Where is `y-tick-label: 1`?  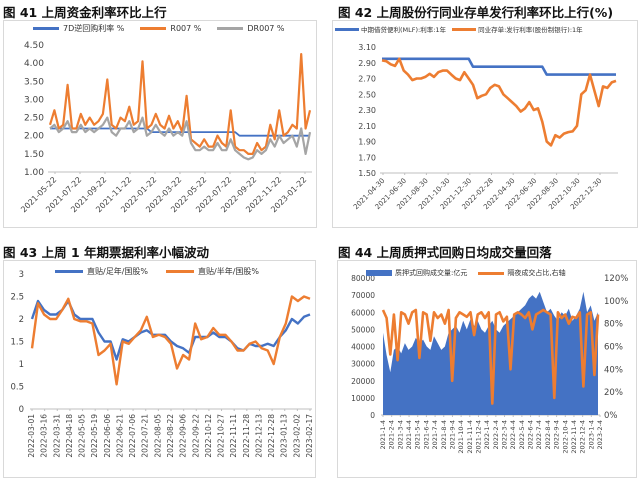 y-tick-label: 1 is located at coordinates (21, 365).